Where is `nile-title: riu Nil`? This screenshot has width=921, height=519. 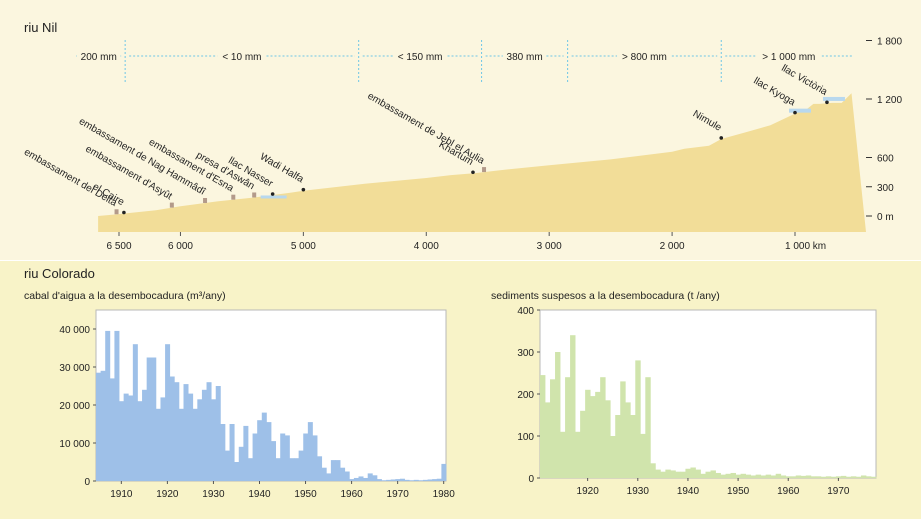 nile-title: riu Nil is located at coordinates (40, 27).